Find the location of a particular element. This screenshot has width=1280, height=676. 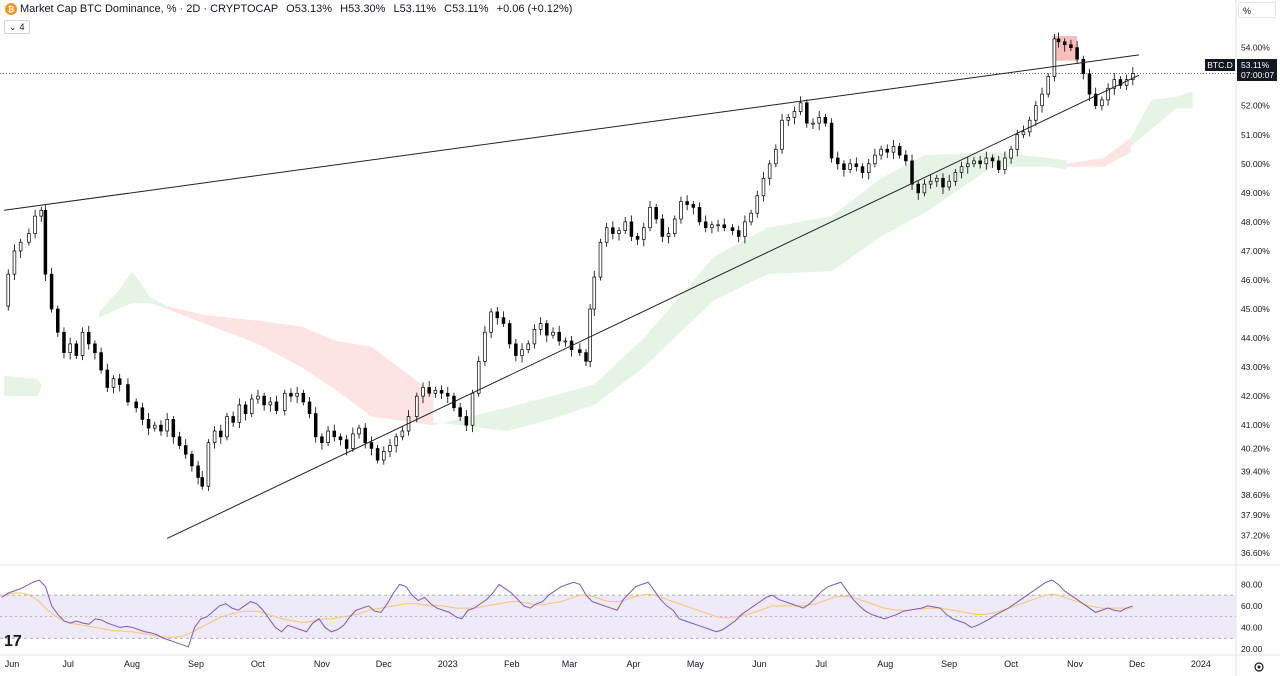

rsi-tick-label: 40.00 is located at coordinates (1252, 627).